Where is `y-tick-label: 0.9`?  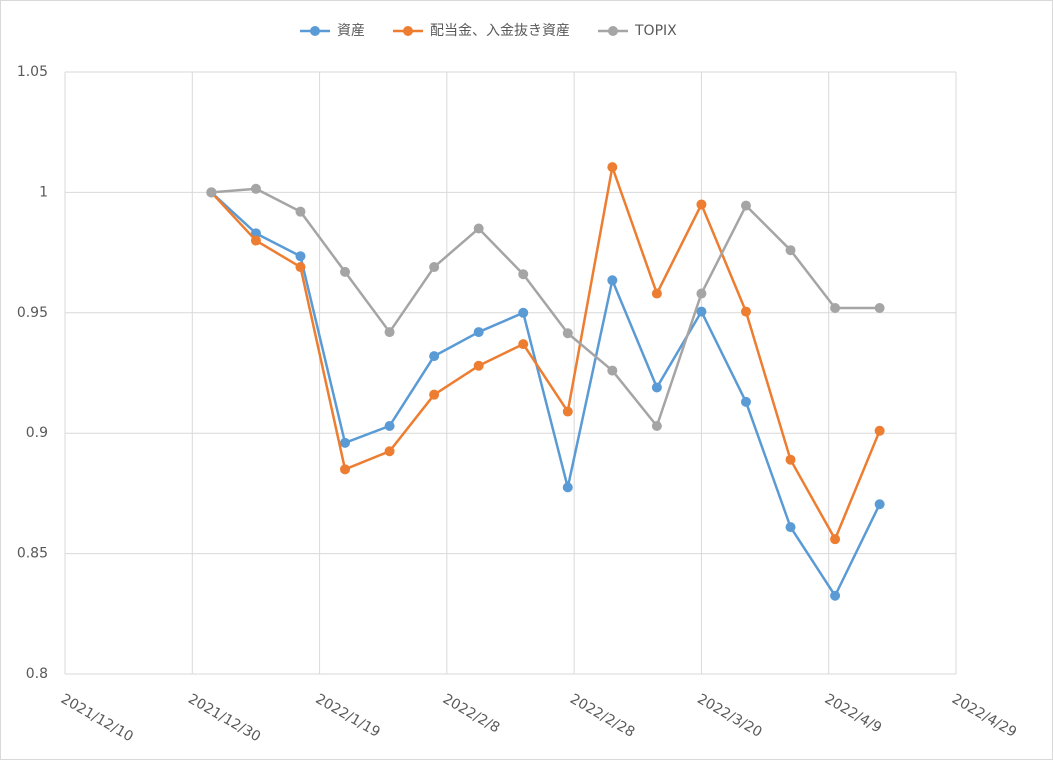 y-tick-label: 0.9 is located at coordinates (37, 433).